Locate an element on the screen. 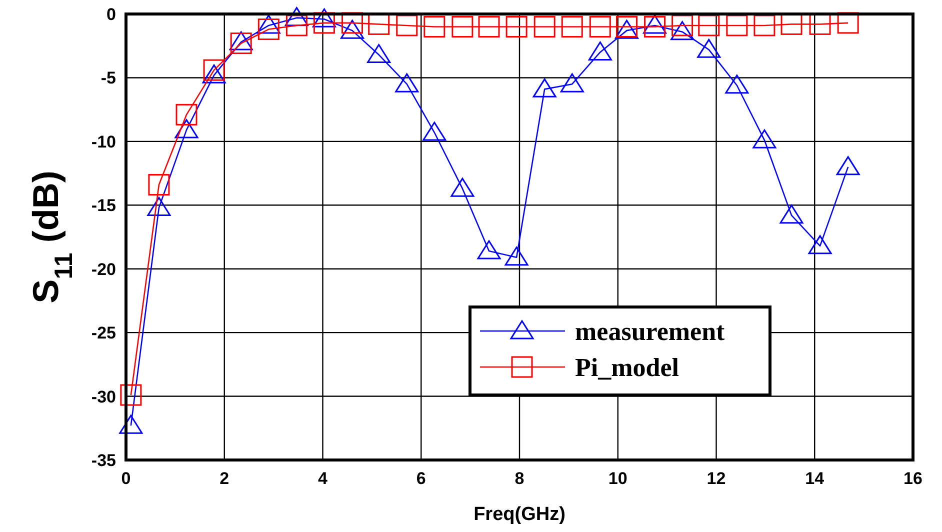 The height and width of the screenshot is (532, 942). y-tick-label: -25 is located at coordinates (103, 333).